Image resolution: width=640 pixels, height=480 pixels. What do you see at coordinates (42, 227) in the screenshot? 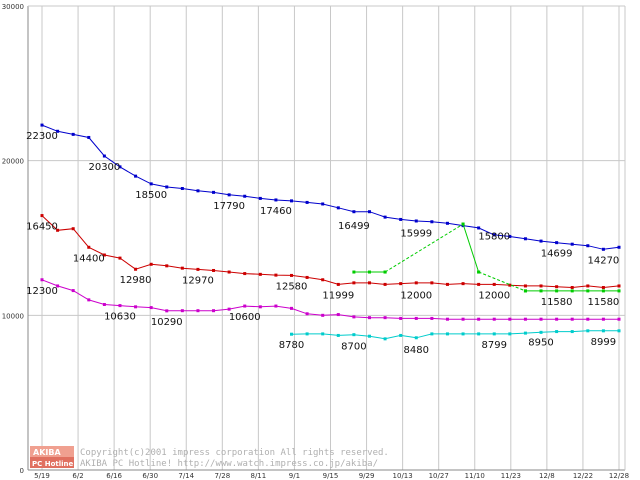
I see `data-label: 16450` at bounding box center [42, 227].